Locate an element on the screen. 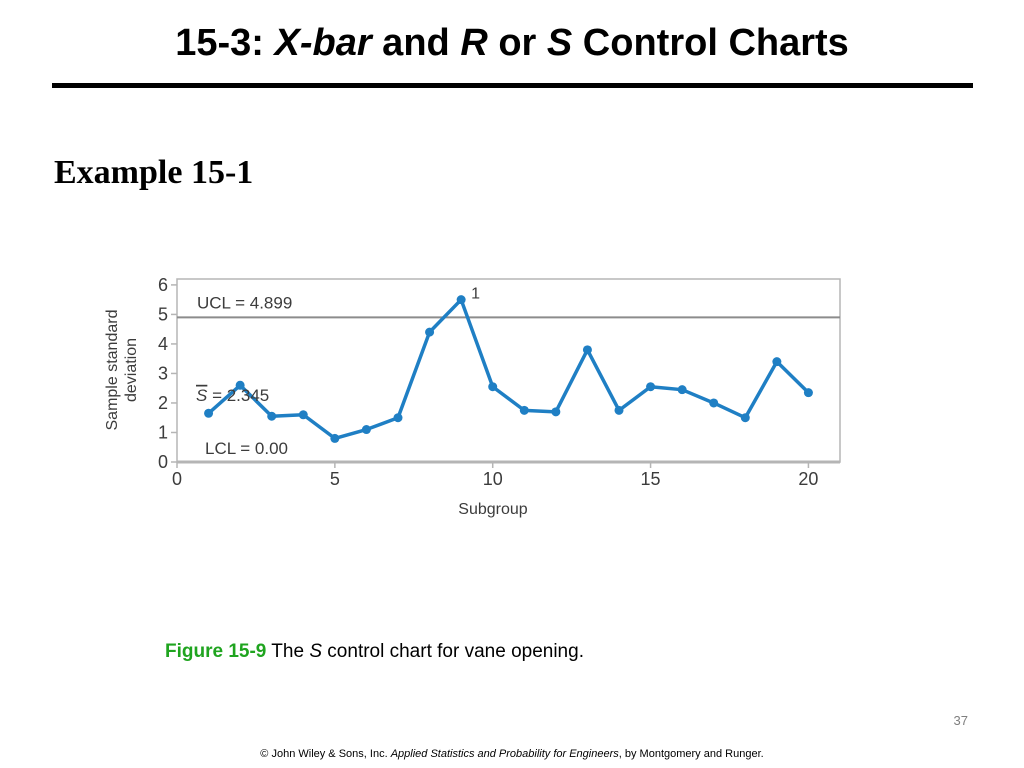 Image resolution: width=1024 pixels, height=768 pixels. title-prefix: 15-3: is located at coordinates (225, 43).